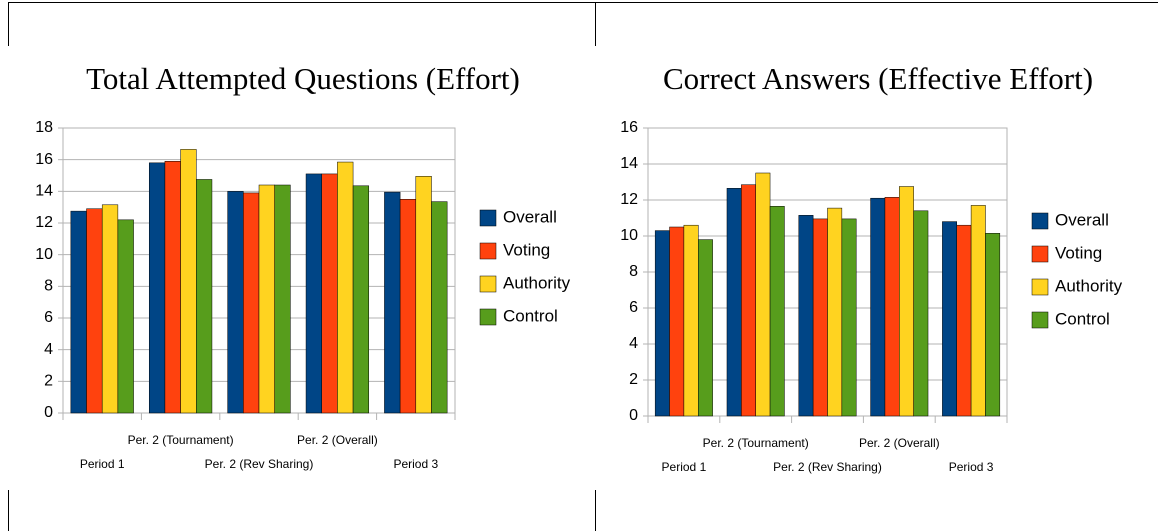 This screenshot has height=531, width=1158. I want to click on y-tick-label: 18, so click(44, 127).